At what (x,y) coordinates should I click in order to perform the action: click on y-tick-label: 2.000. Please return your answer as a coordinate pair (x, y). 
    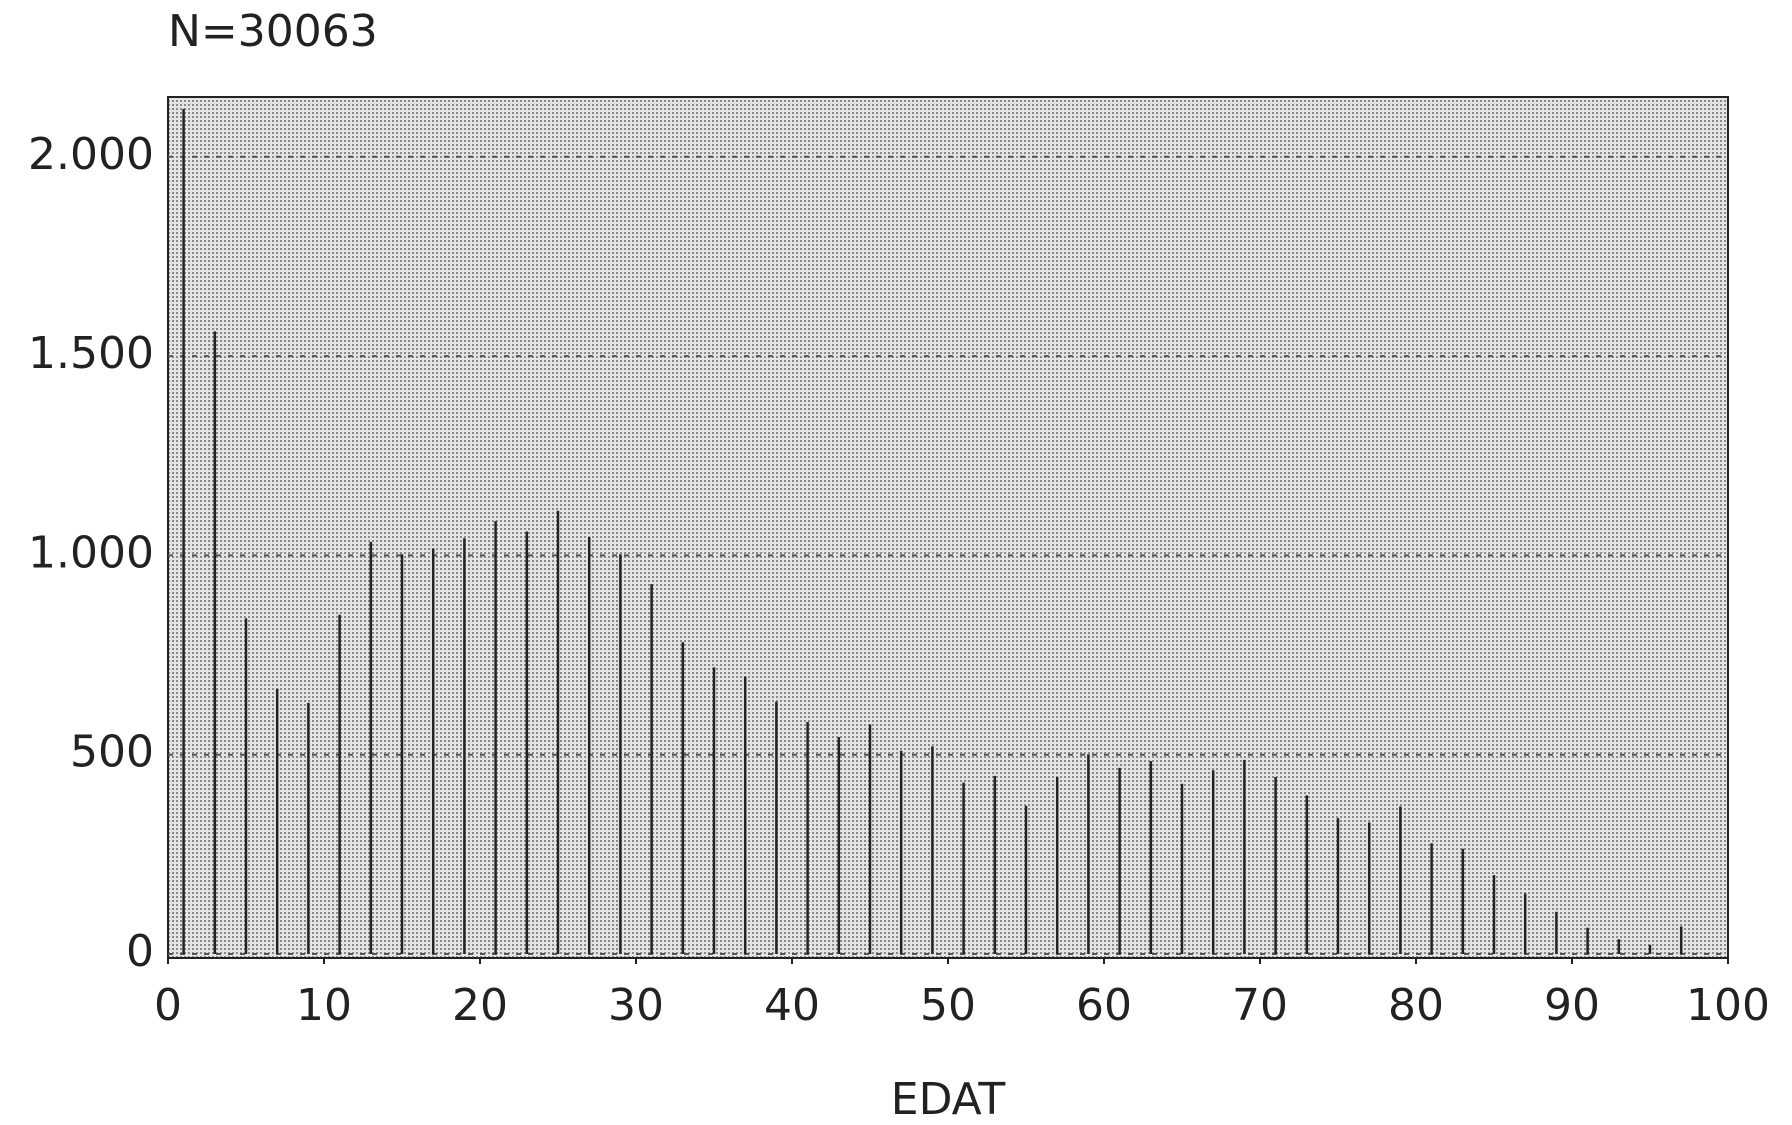
    Looking at the image, I should click on (91, 154).